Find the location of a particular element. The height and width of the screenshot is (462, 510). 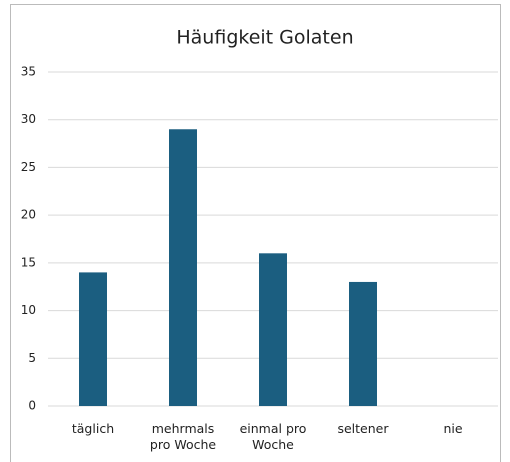

x-tick-label: einmal pro Woche is located at coordinates (273, 436).